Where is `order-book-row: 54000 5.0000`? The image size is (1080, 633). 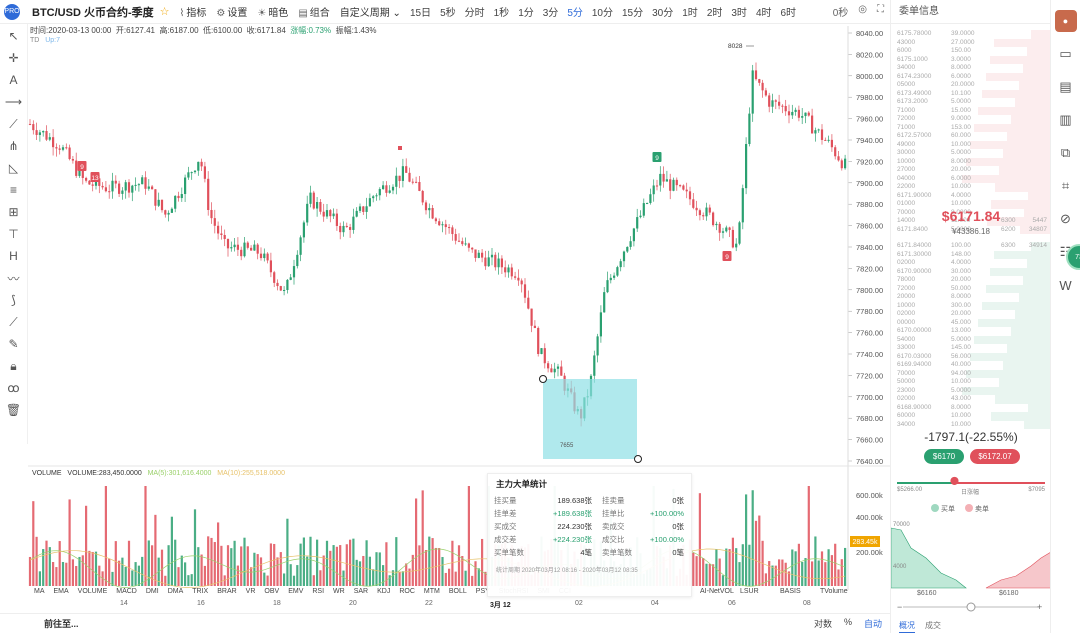
order-book-row: 54000 5.0000 is located at coordinates (971, 339).